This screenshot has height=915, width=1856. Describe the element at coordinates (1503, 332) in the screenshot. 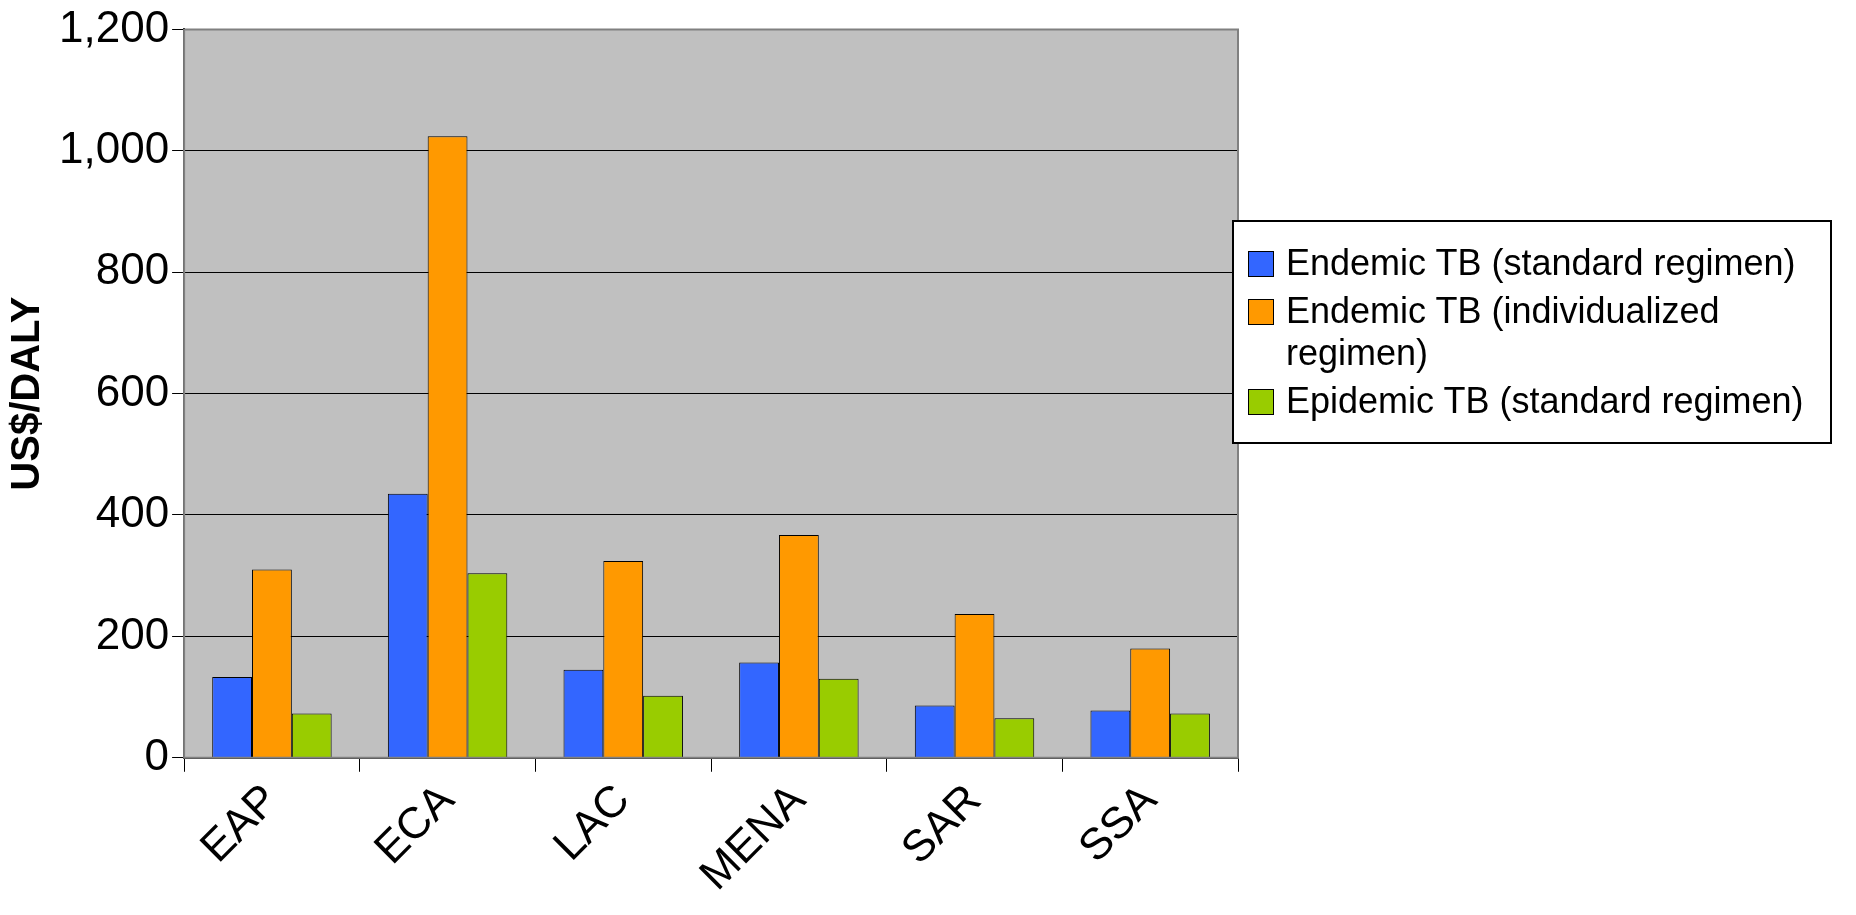

I see `legend-label: Endemic TB (individualized regimen)` at that location.